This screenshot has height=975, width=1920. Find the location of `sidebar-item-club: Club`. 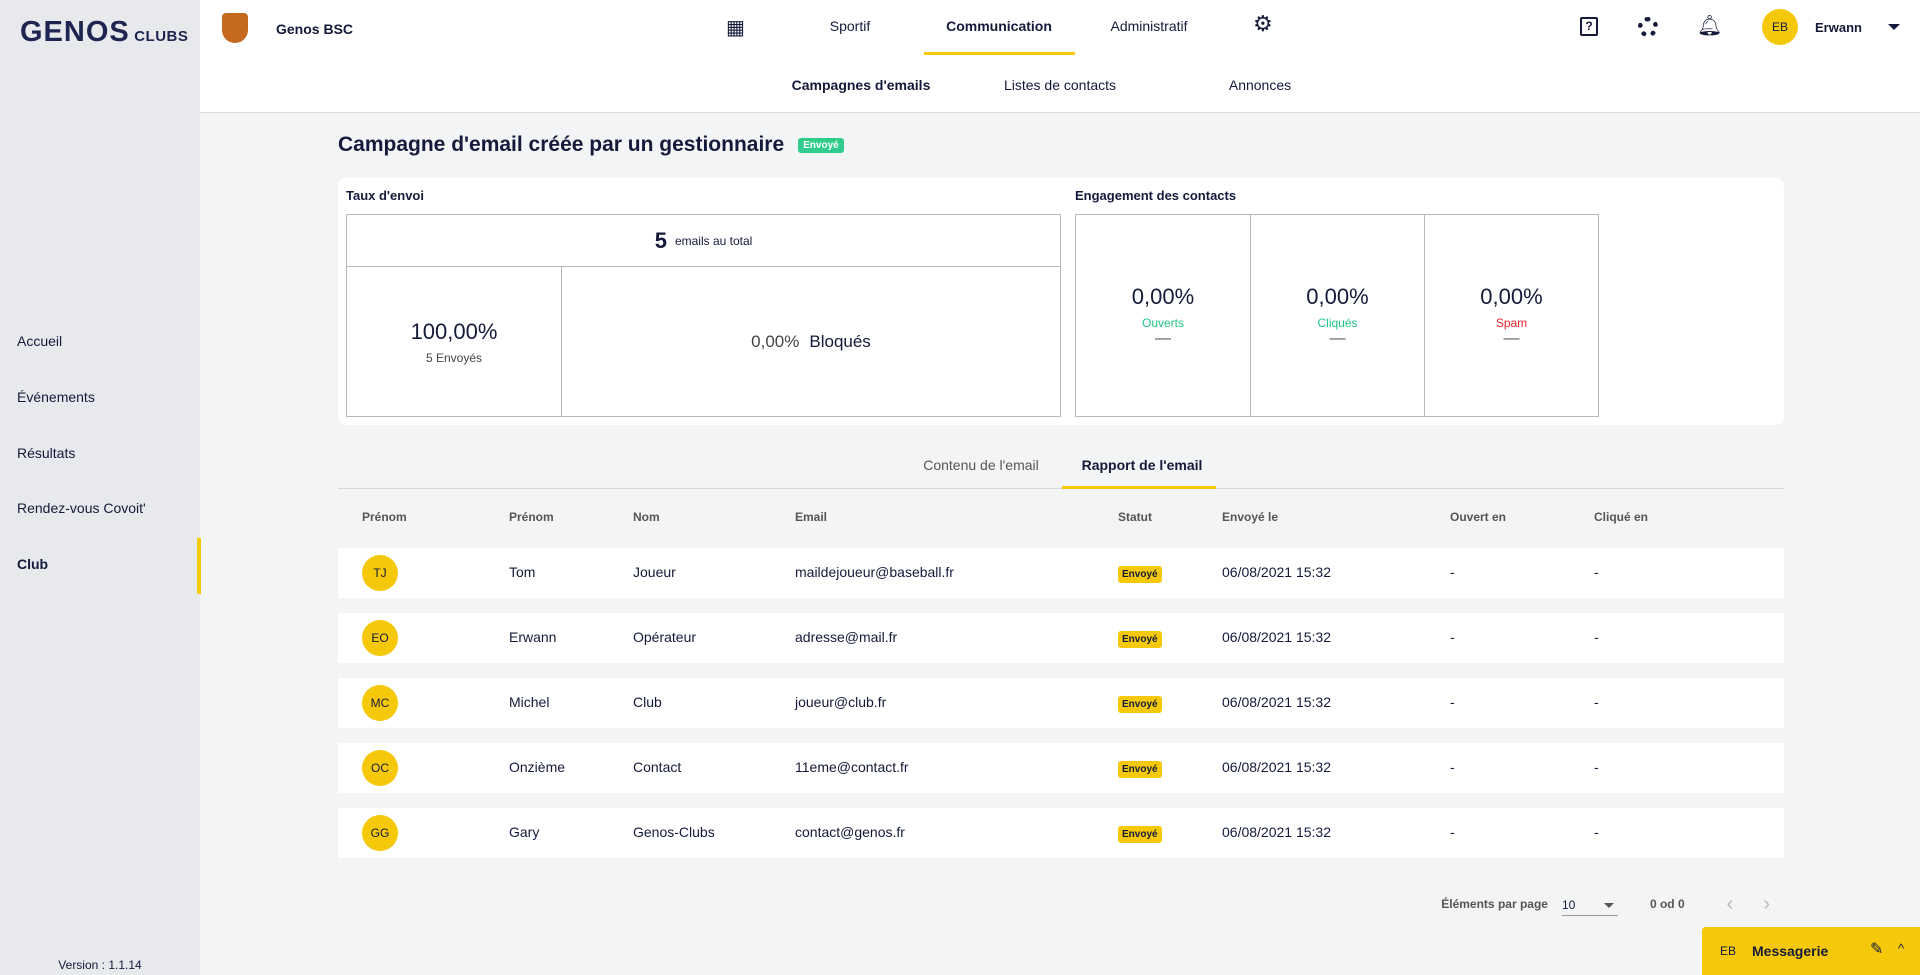

sidebar-item-club: Club is located at coordinates (33, 564).